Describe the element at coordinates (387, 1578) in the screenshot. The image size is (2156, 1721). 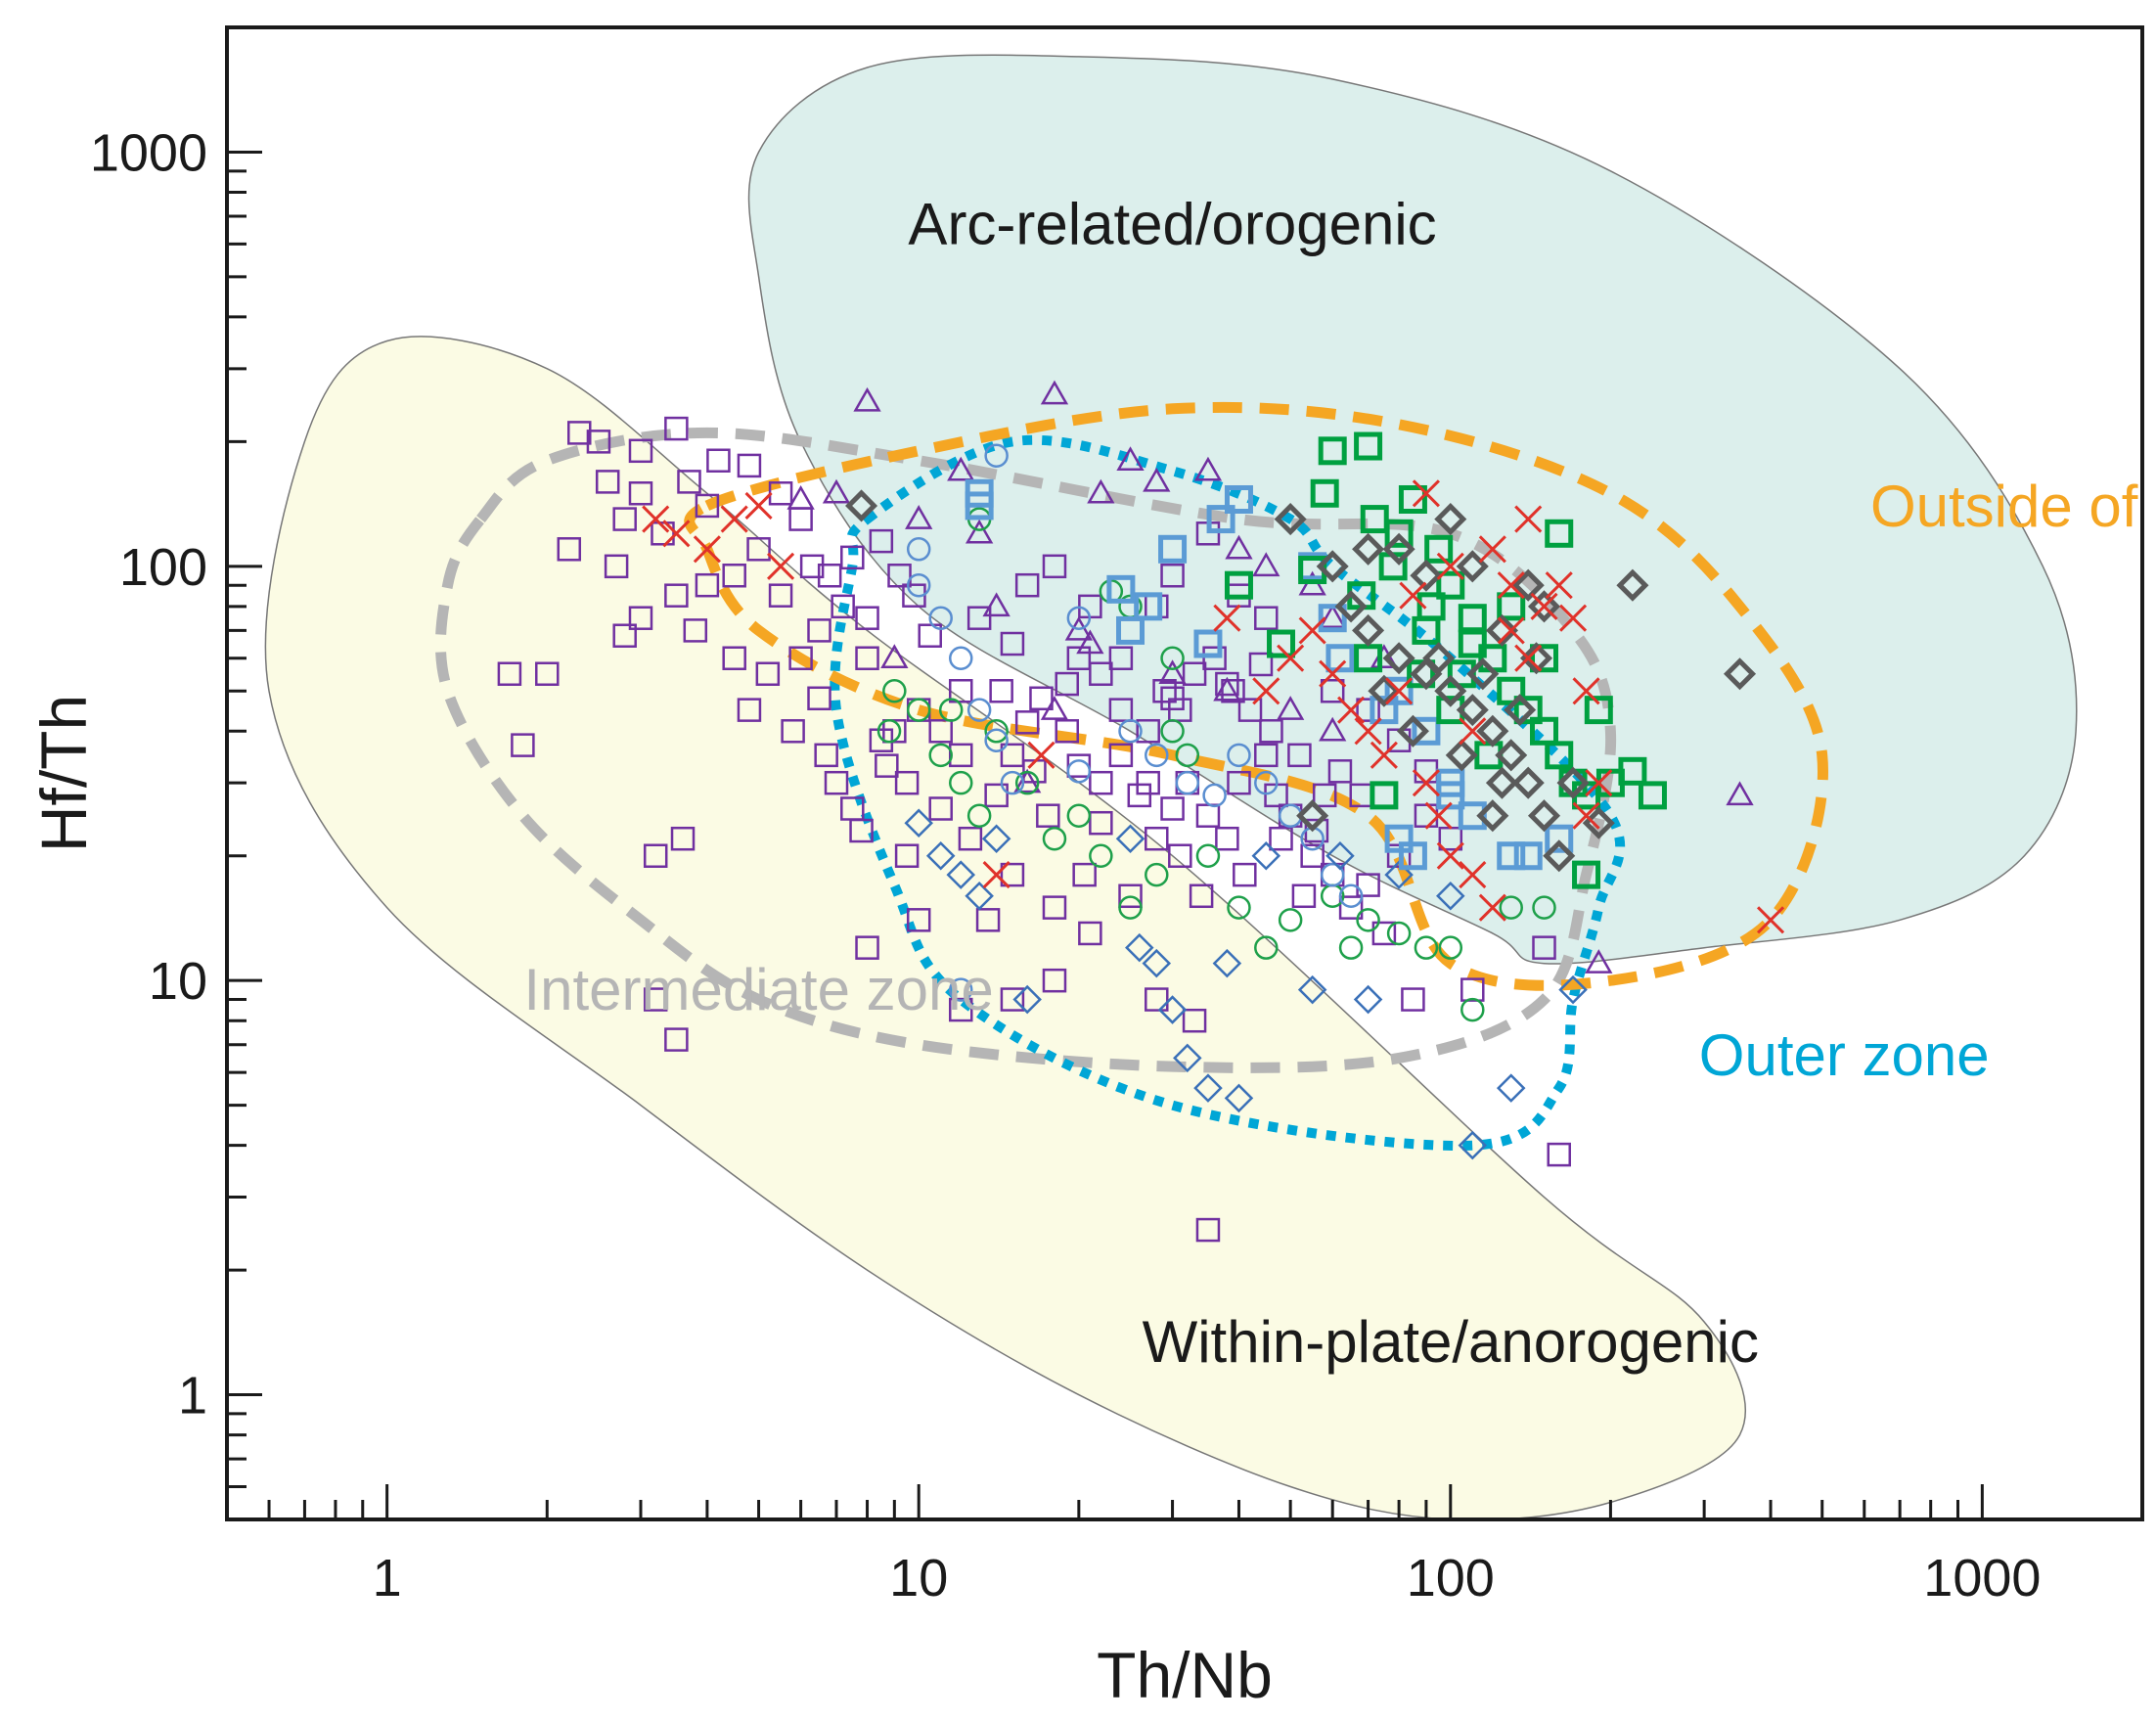
I see `x-tick-label: 1` at that location.